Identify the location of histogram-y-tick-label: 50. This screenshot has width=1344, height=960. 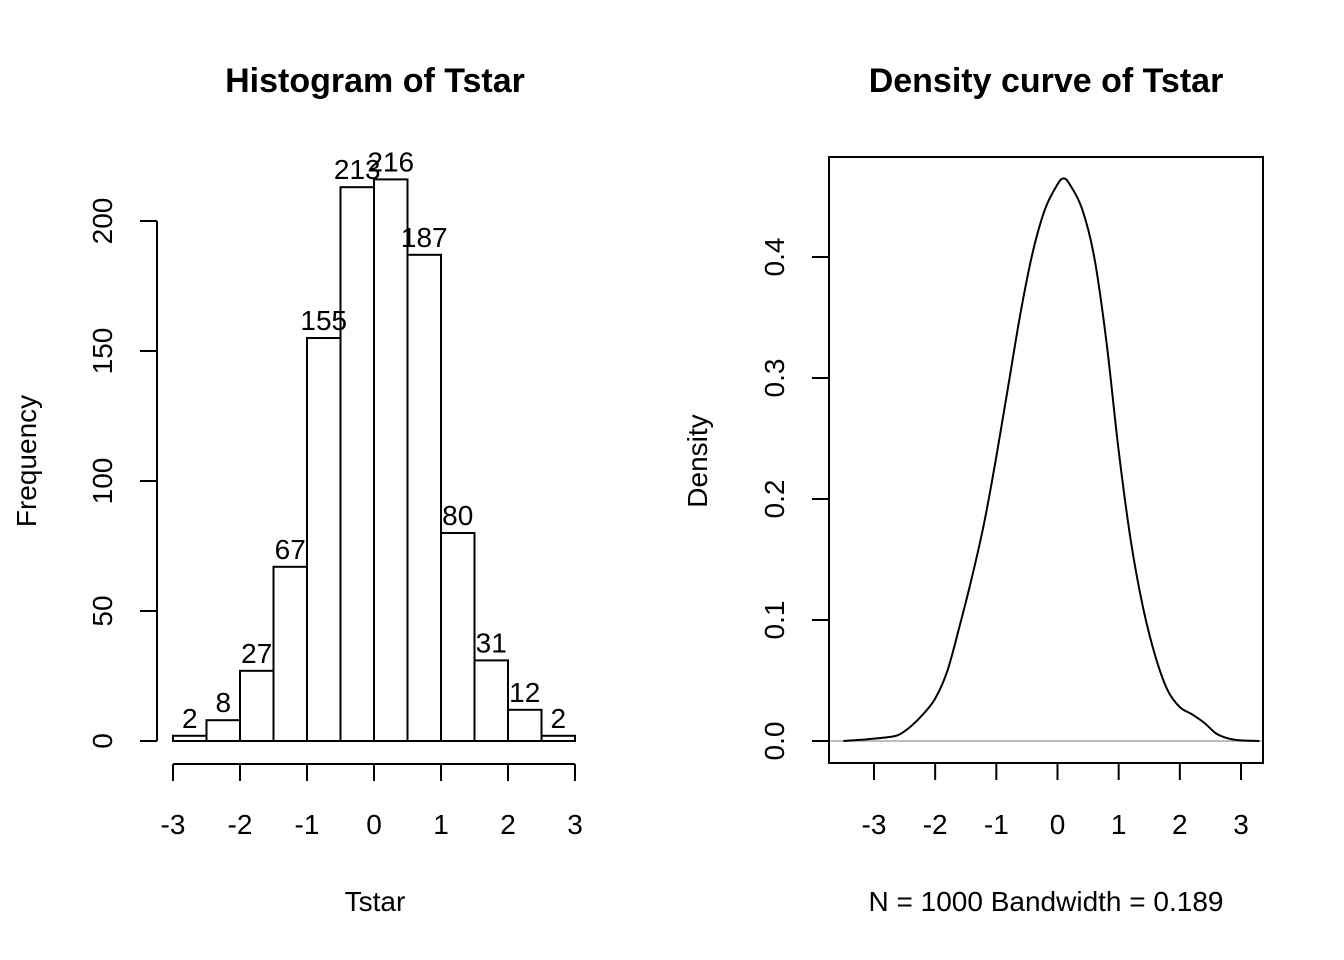
(102, 610).